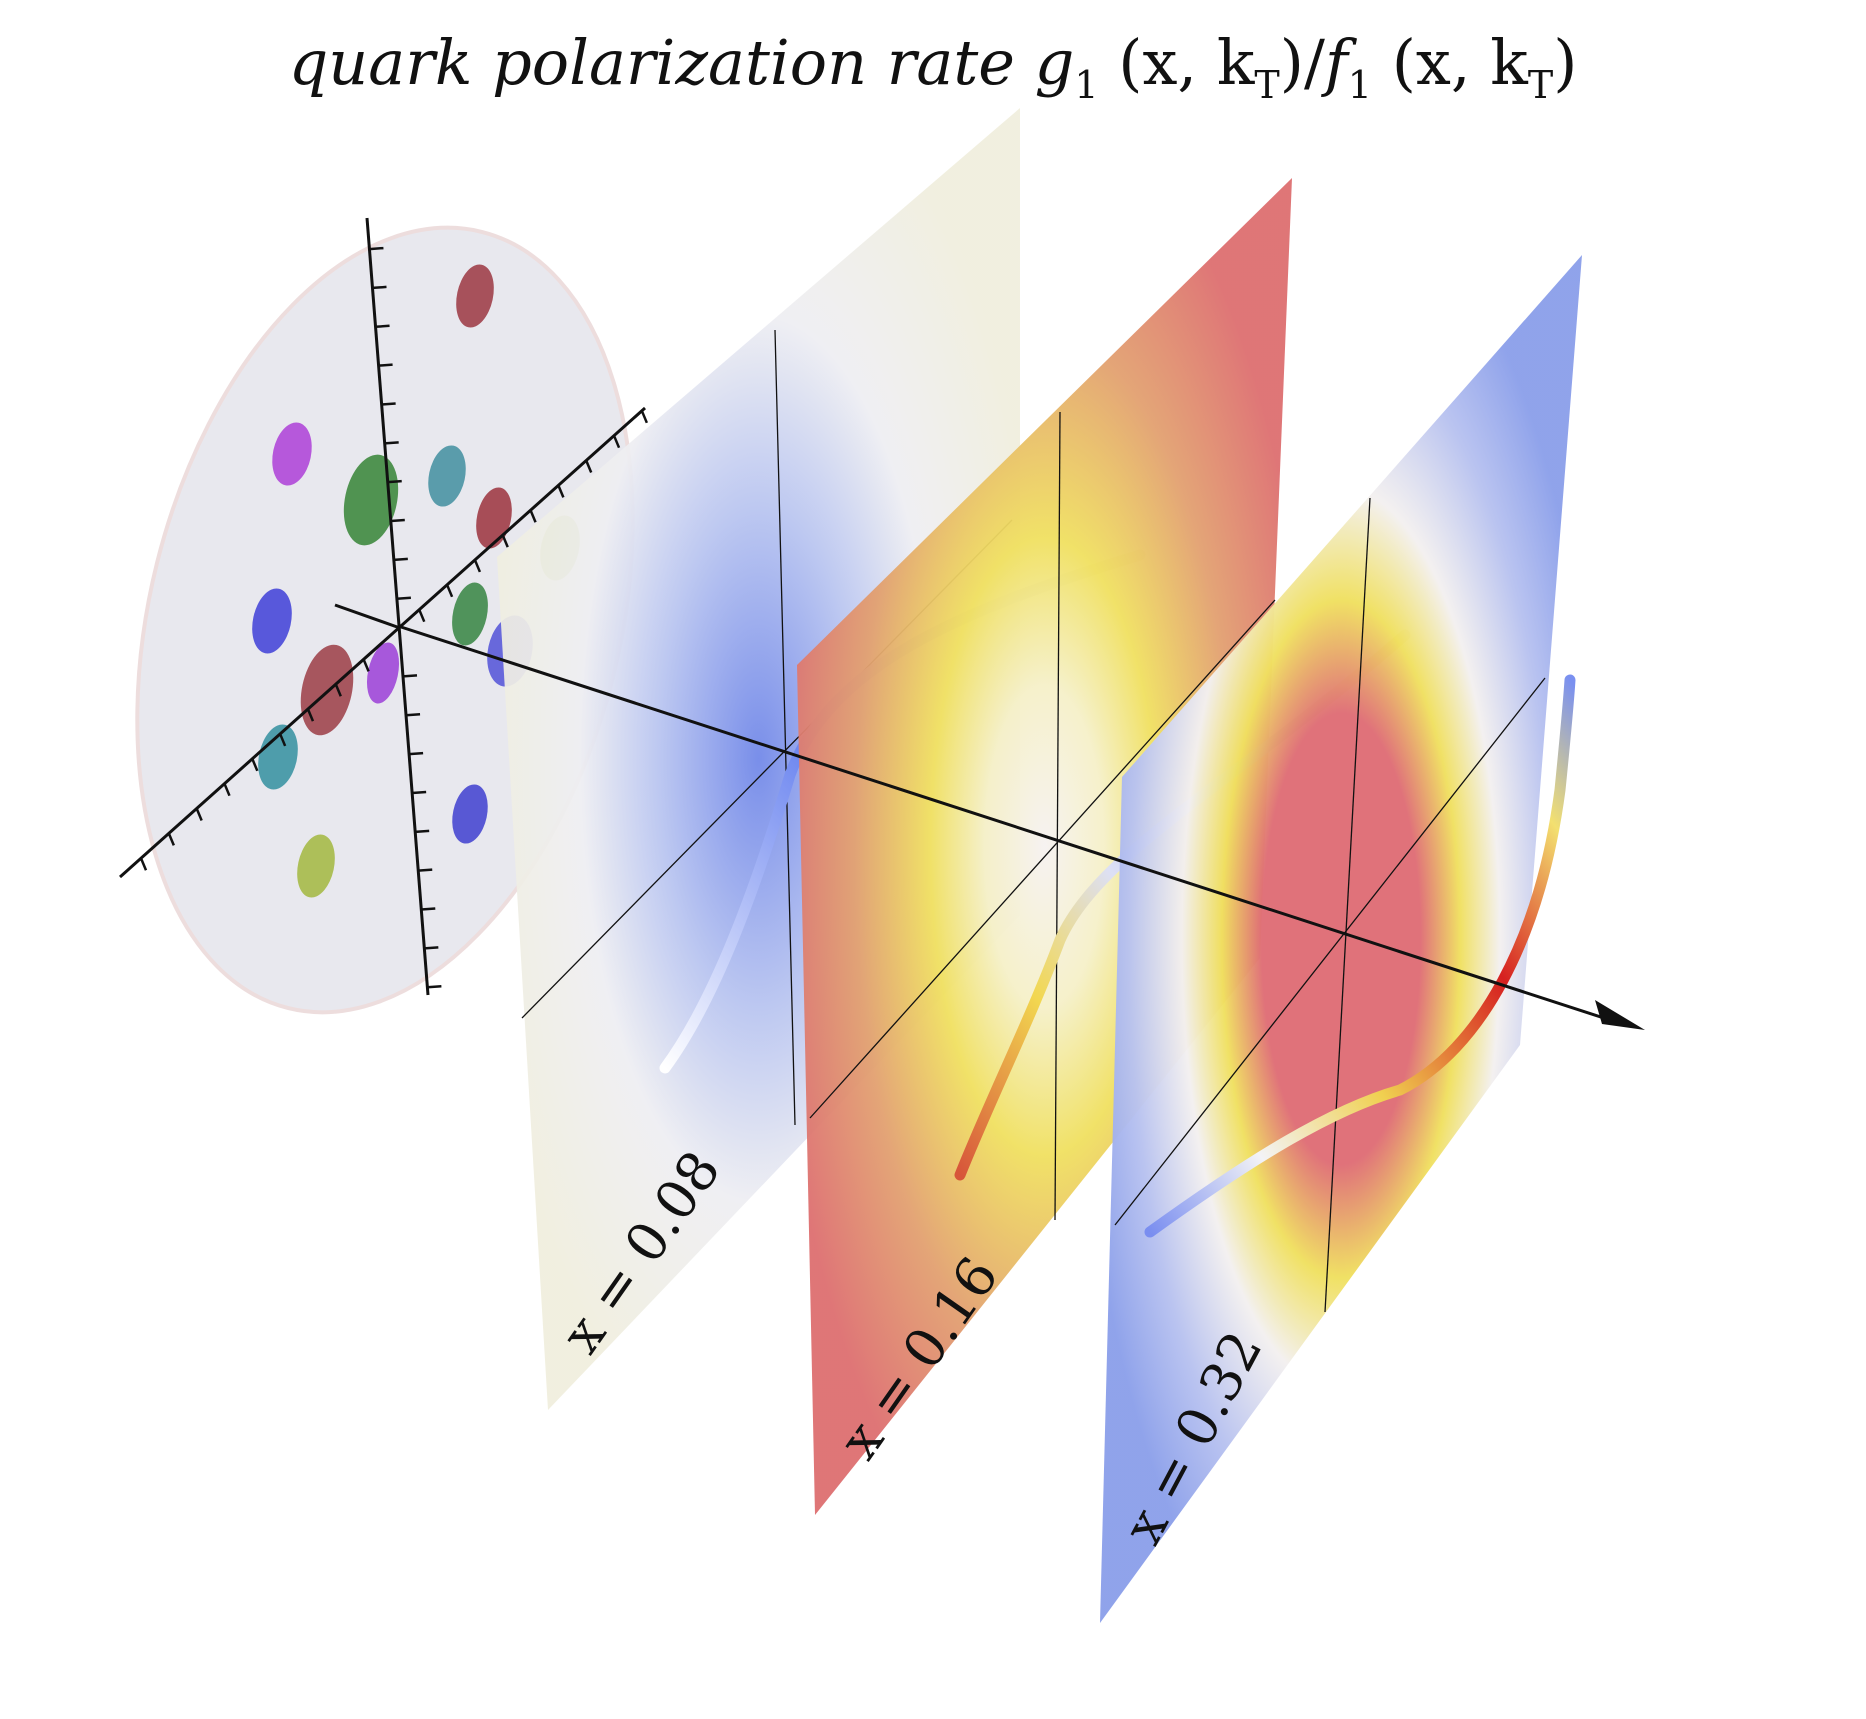 The width and height of the screenshot is (1866, 1719). I want to click on title-text: quark polarization rate, so click(661, 62).